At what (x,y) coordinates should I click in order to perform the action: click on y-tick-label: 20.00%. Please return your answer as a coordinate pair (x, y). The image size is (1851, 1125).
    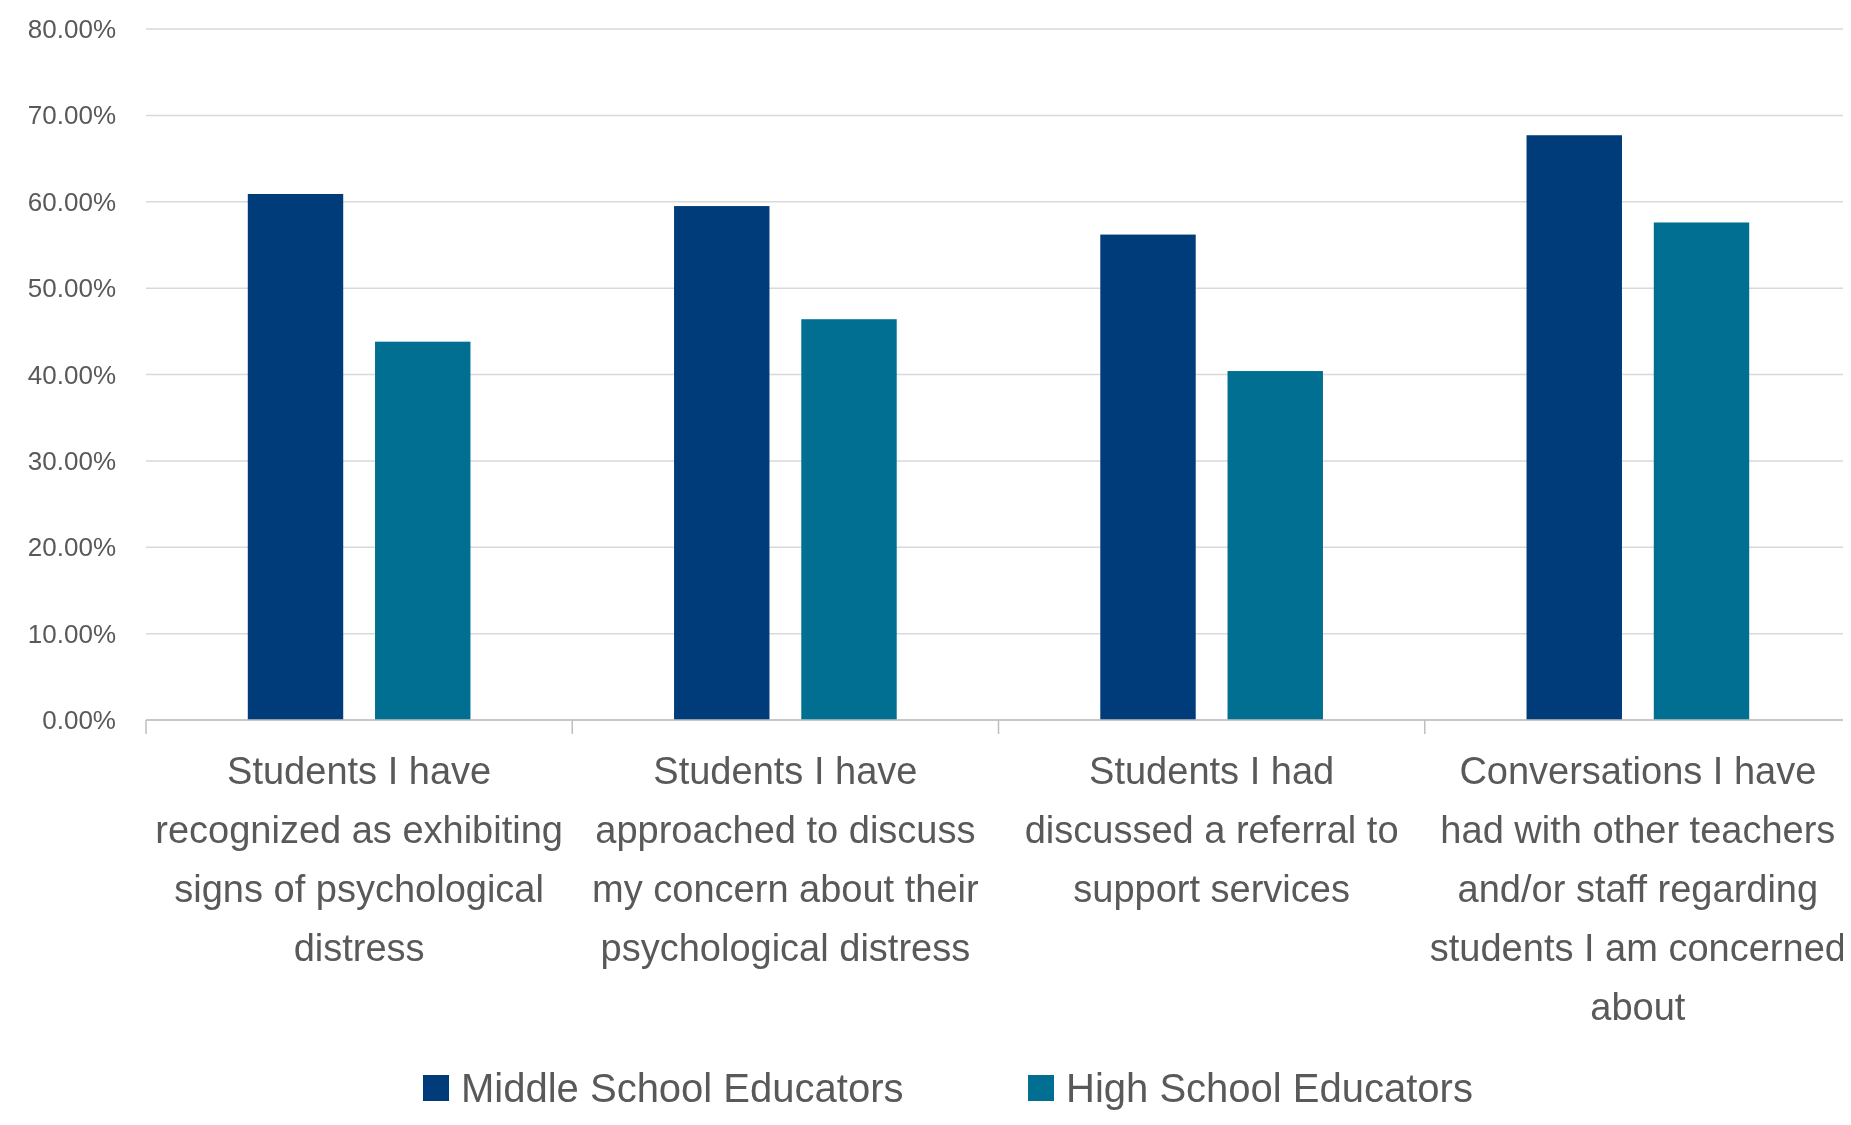
    Looking at the image, I should click on (71, 547).